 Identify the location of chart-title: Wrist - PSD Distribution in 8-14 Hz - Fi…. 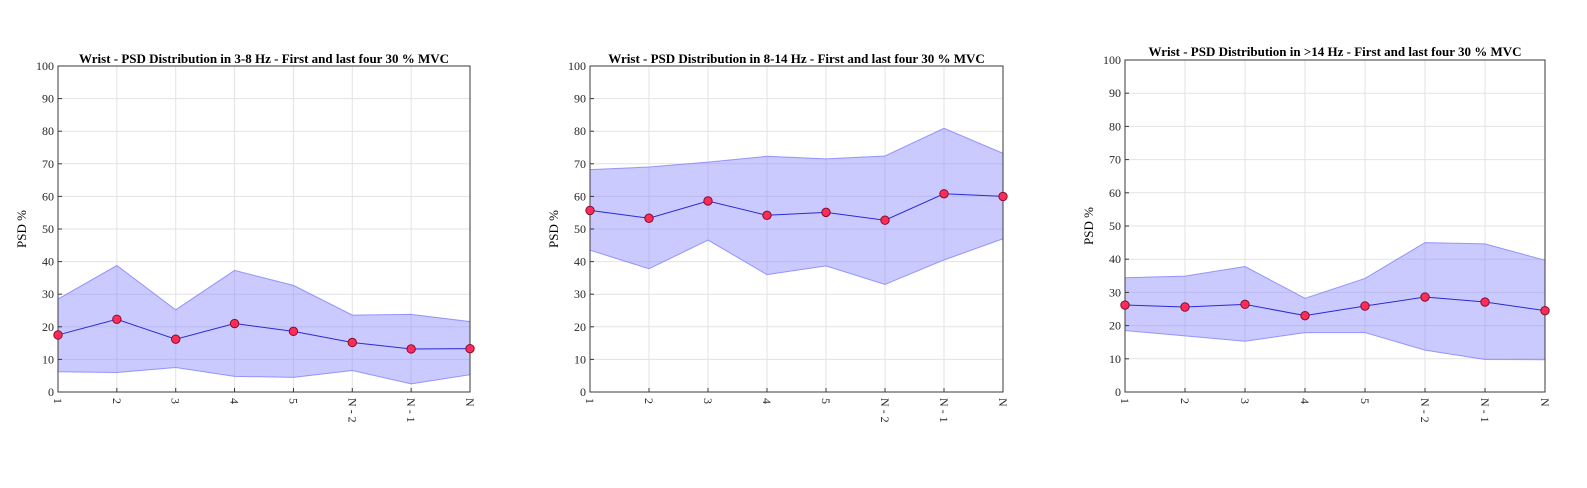
(796, 58).